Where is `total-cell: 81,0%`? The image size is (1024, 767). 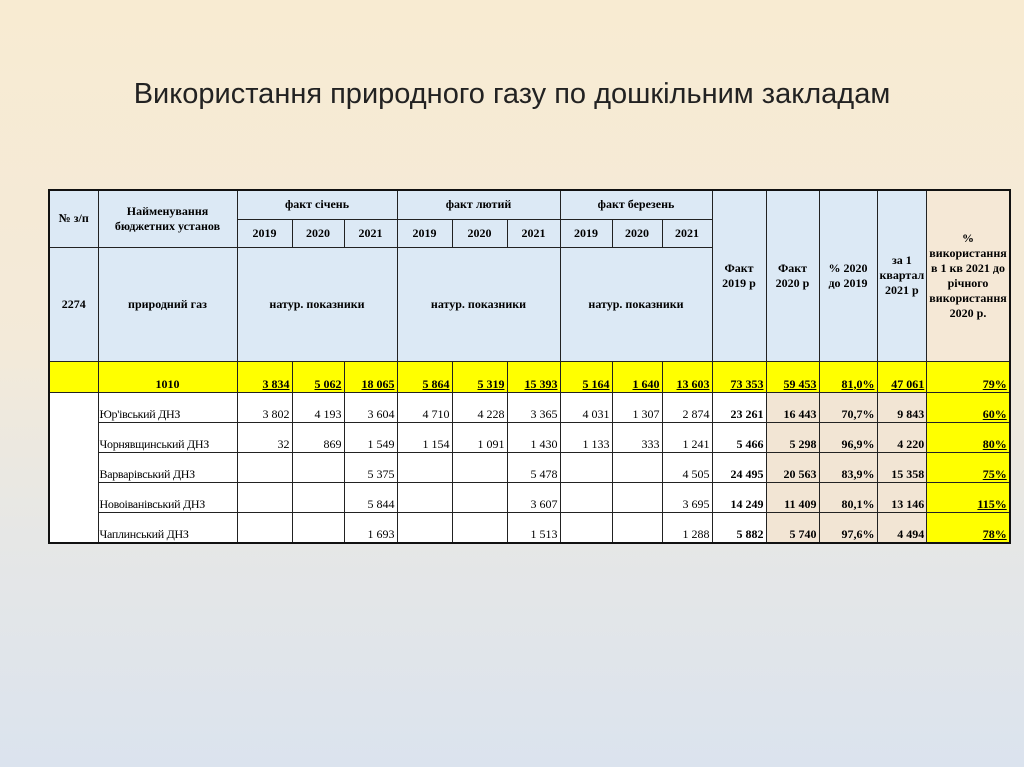
total-cell: 81,0% is located at coordinates (848, 376).